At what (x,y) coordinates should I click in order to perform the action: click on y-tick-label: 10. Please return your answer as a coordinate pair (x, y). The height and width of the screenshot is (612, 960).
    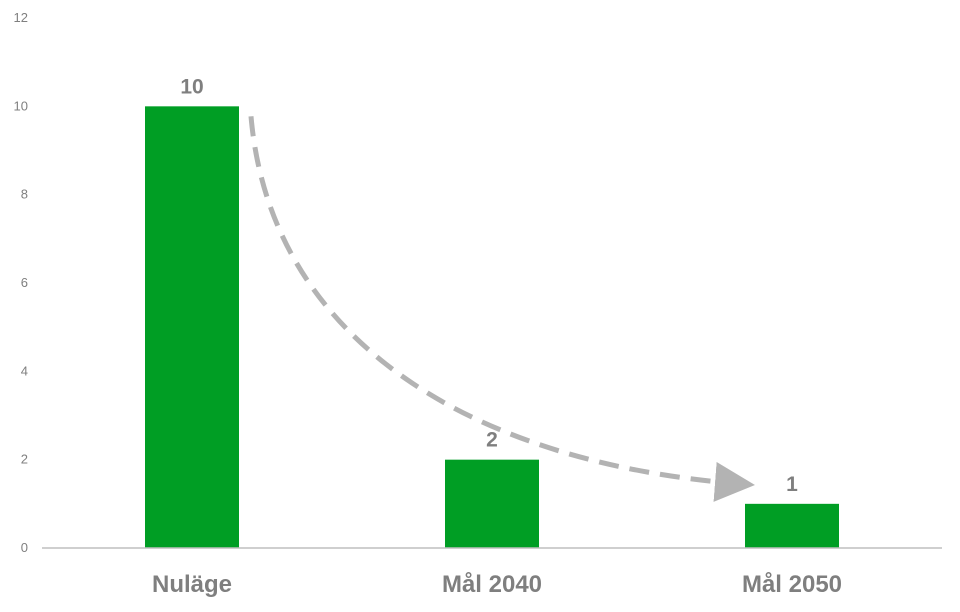
    Looking at the image, I should click on (21, 105).